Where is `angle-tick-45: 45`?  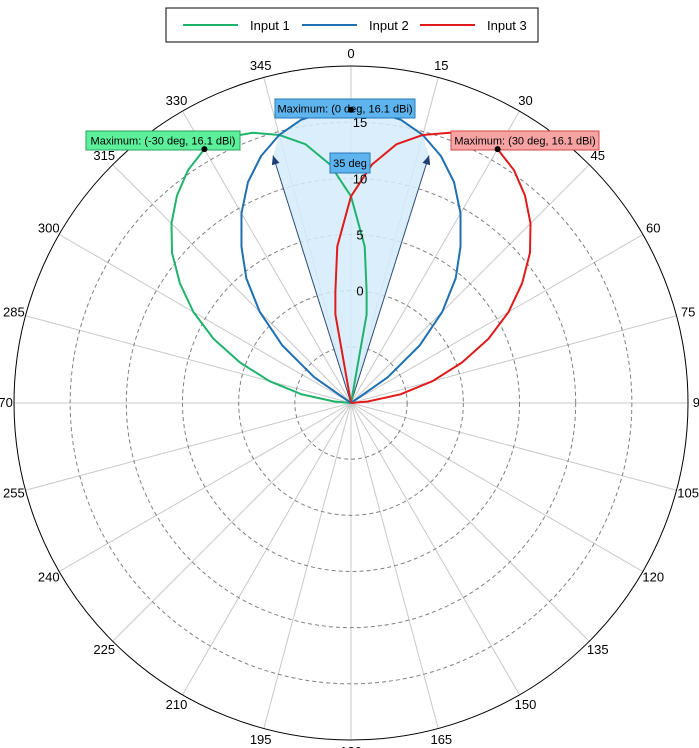
angle-tick-45: 45 is located at coordinates (598, 155).